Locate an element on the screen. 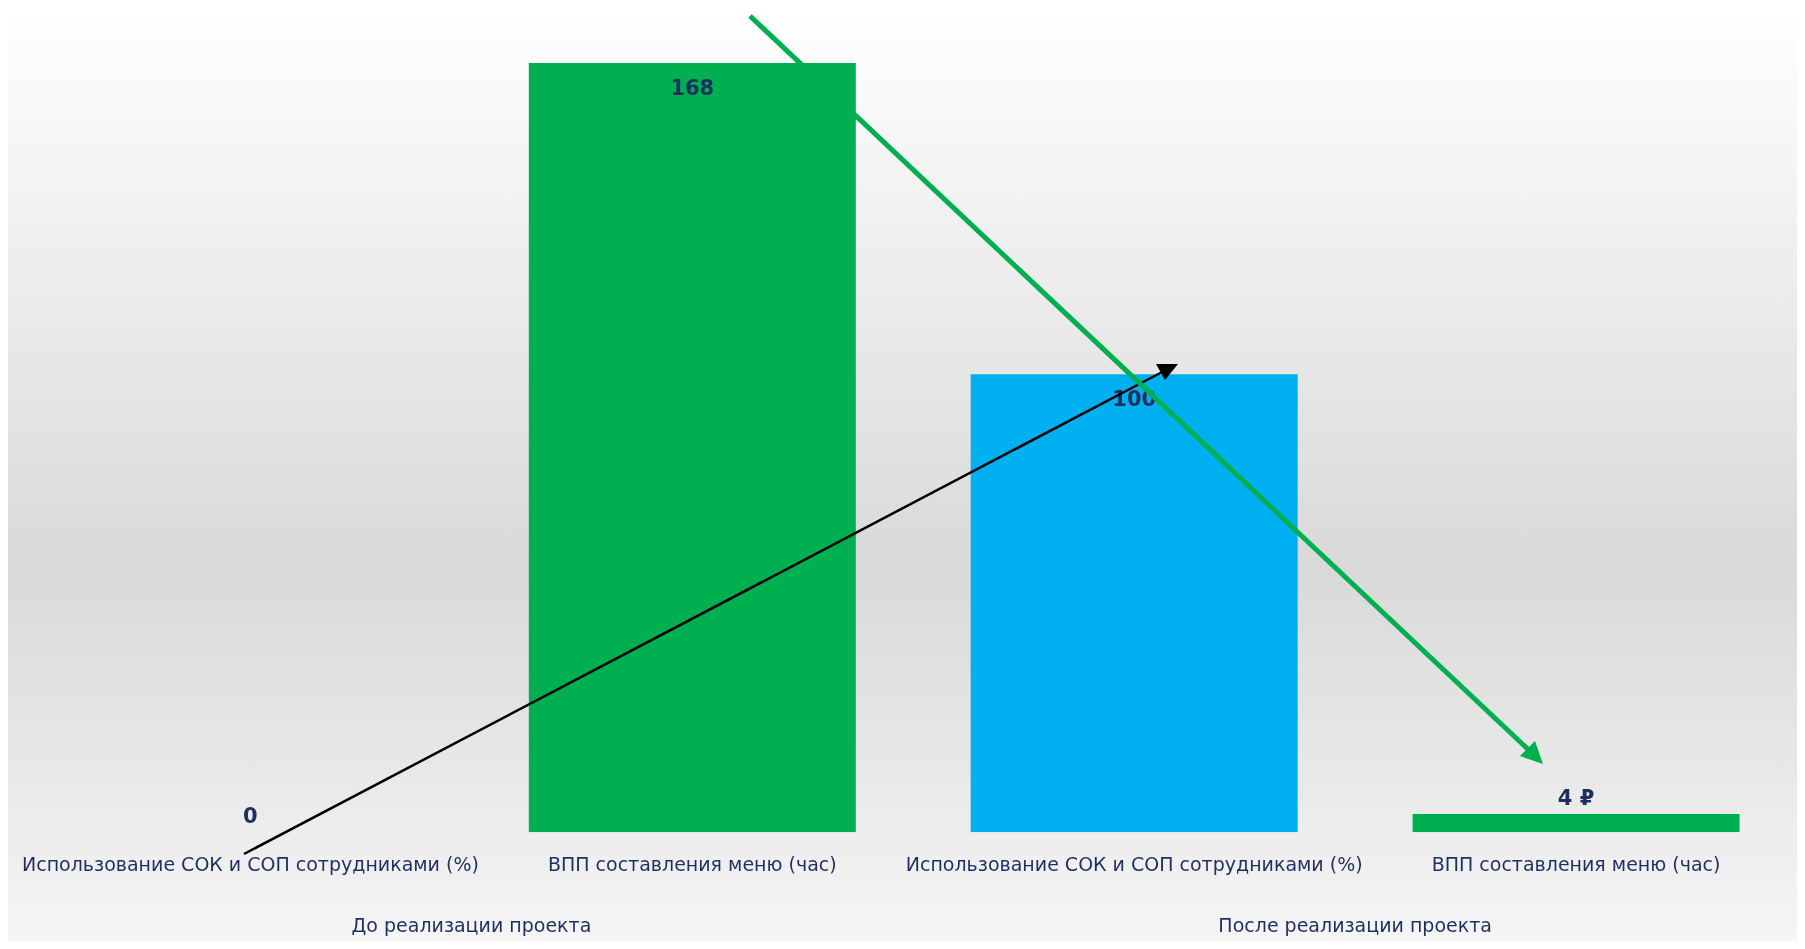 The width and height of the screenshot is (1805, 949). data-label: 0 is located at coordinates (250, 816).